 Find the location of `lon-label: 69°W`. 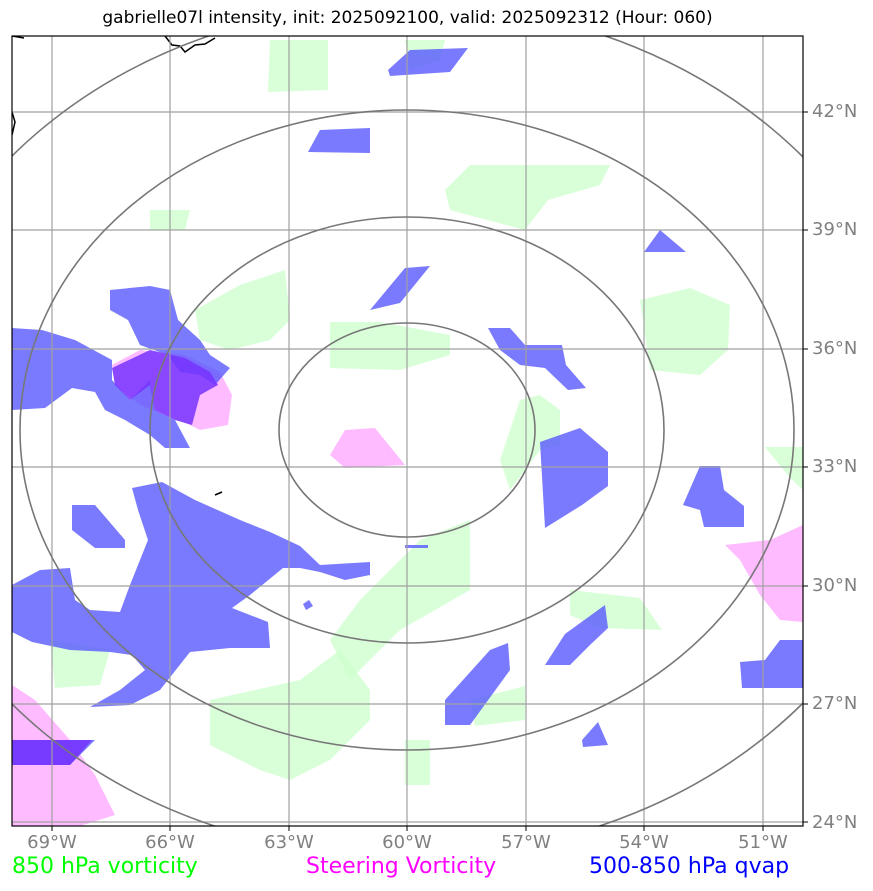

lon-label: 69°W is located at coordinates (52, 842).